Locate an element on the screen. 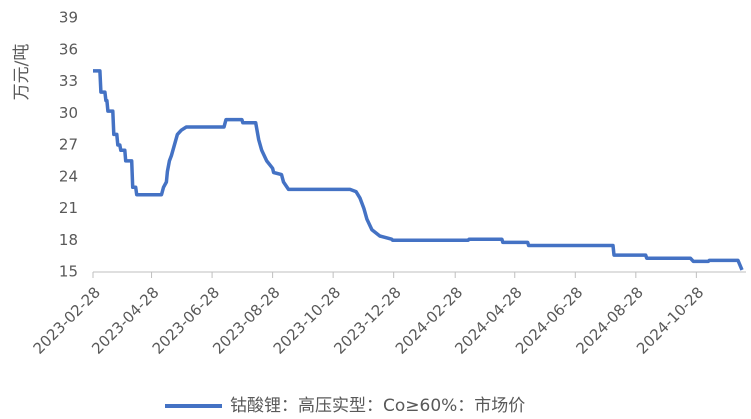 The width and height of the screenshot is (751, 419). y-tick-label: 24 is located at coordinates (68, 176).